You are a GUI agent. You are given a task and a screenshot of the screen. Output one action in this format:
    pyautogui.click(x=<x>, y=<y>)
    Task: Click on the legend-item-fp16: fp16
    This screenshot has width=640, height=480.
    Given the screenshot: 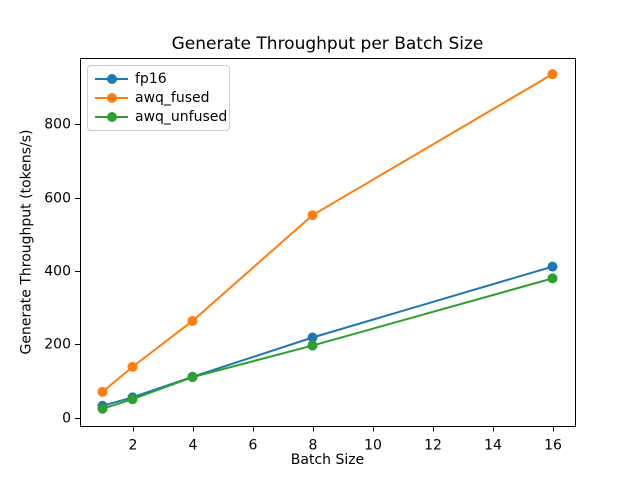 What is the action you would take?
    pyautogui.click(x=158, y=79)
    